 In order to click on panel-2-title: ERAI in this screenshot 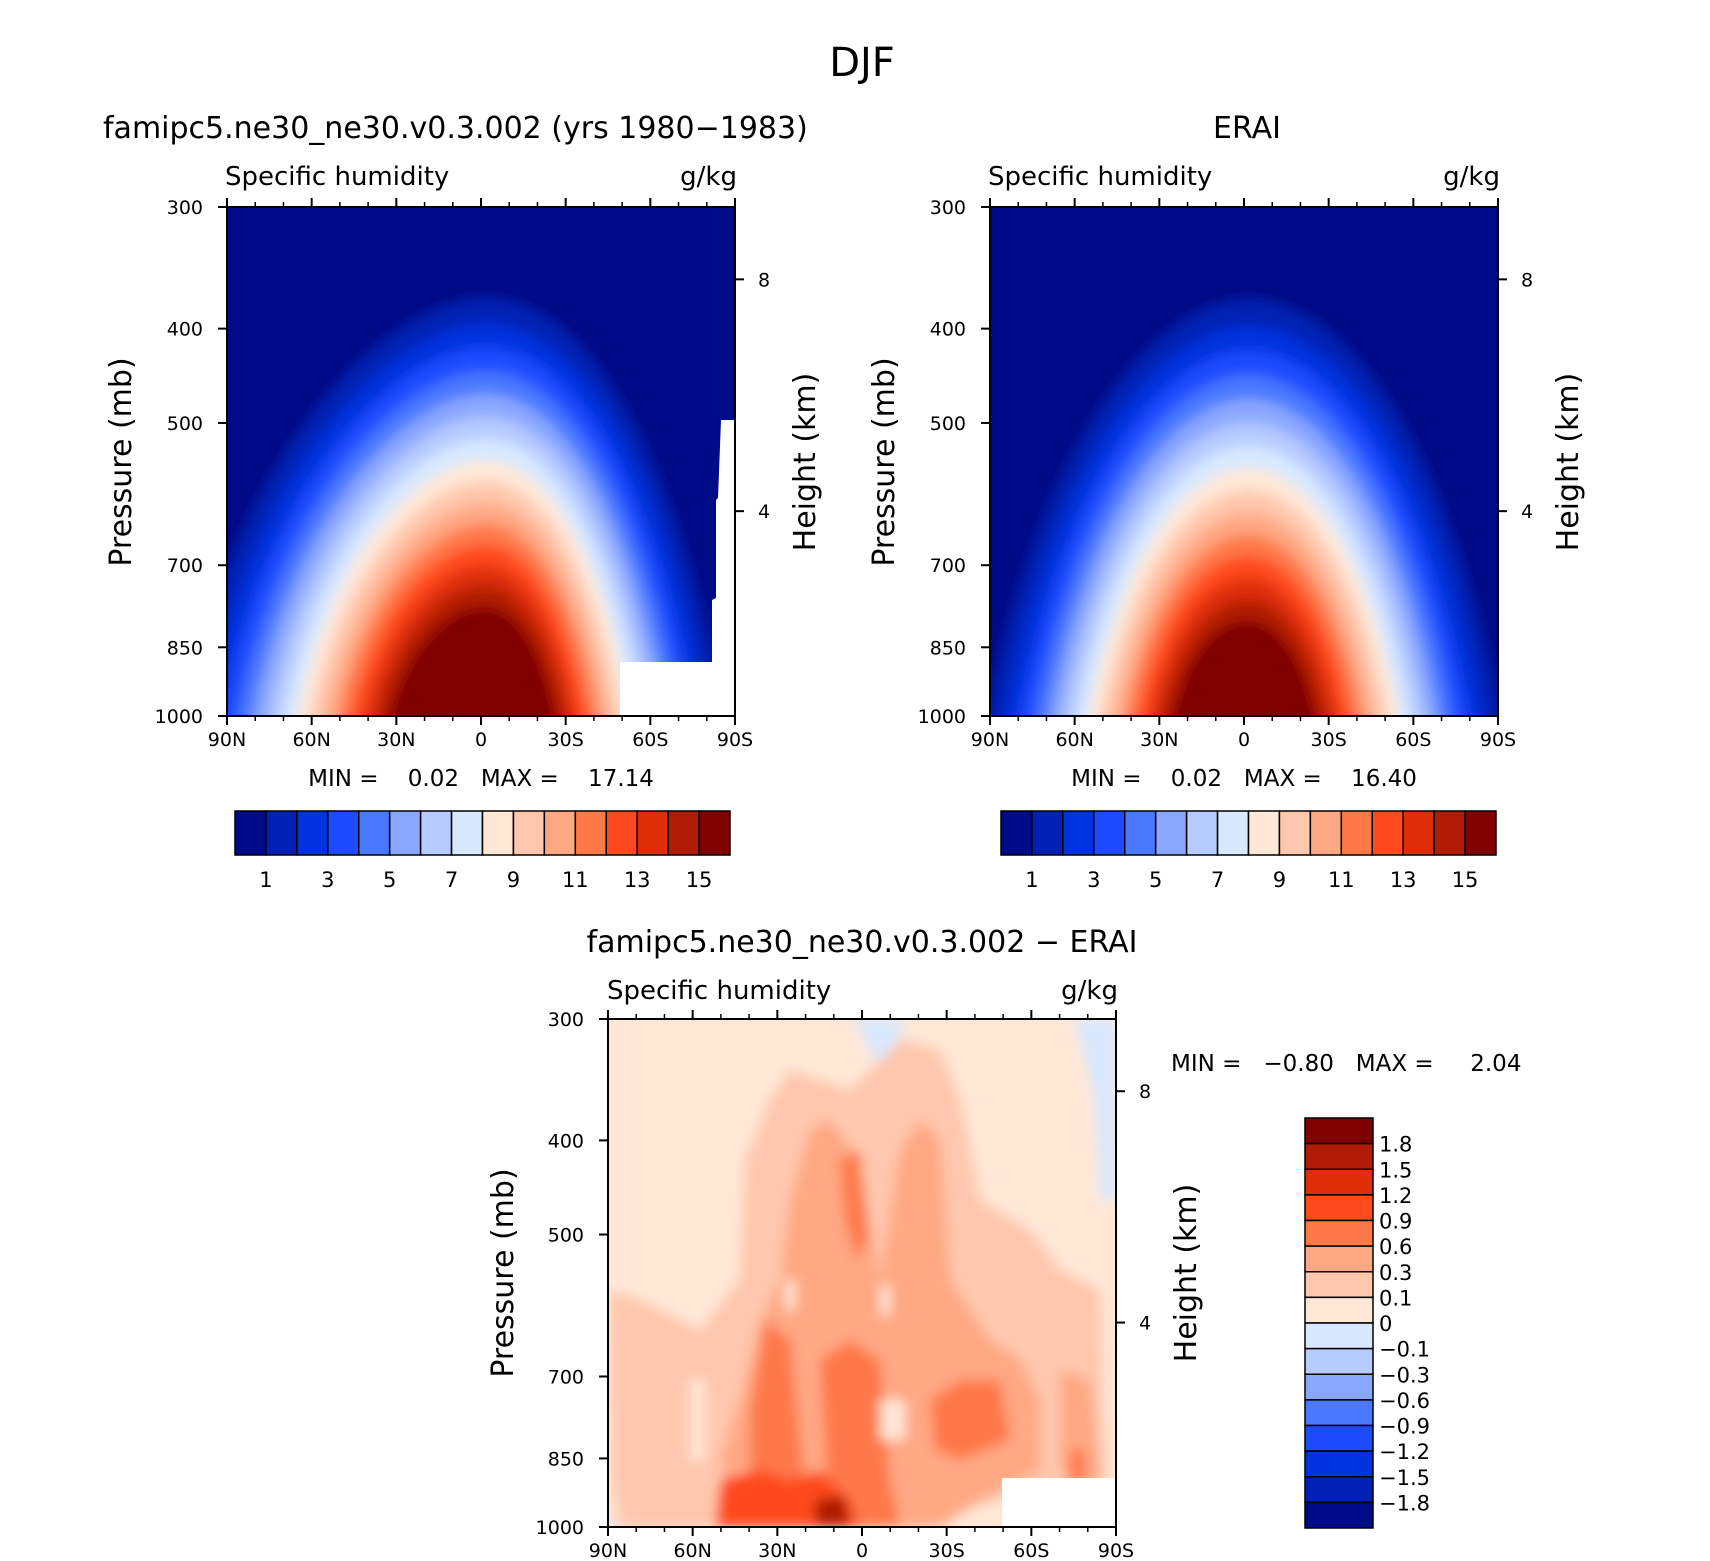, I will do `click(1247, 128)`.